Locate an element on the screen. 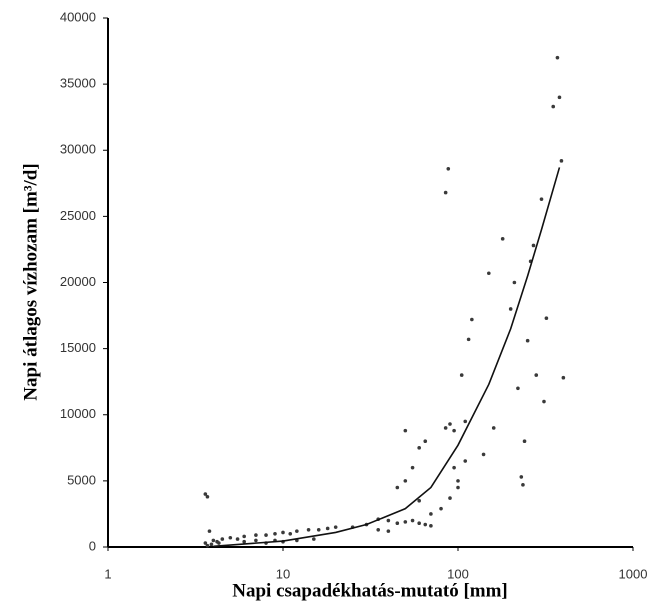 The width and height of the screenshot is (663, 614). y-tick-label: 20000 is located at coordinates (78, 281).